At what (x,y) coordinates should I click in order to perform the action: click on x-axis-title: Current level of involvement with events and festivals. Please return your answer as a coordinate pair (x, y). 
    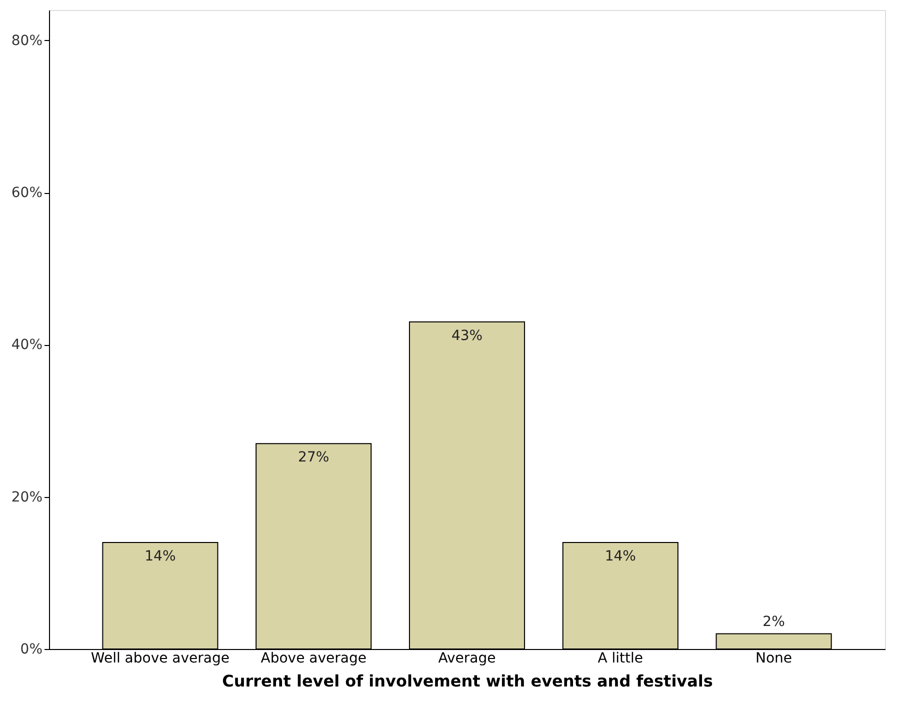
    Looking at the image, I should click on (467, 681).